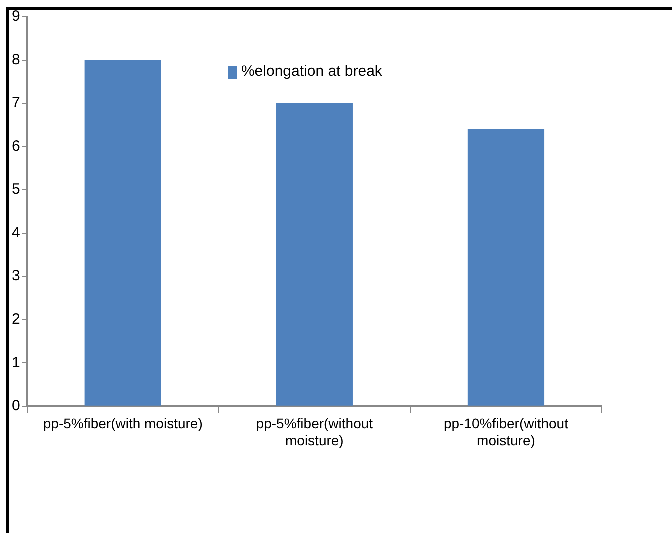 Image resolution: width=672 pixels, height=533 pixels. What do you see at coordinates (16, 103) in the screenshot?
I see `y-tick-label: 7` at bounding box center [16, 103].